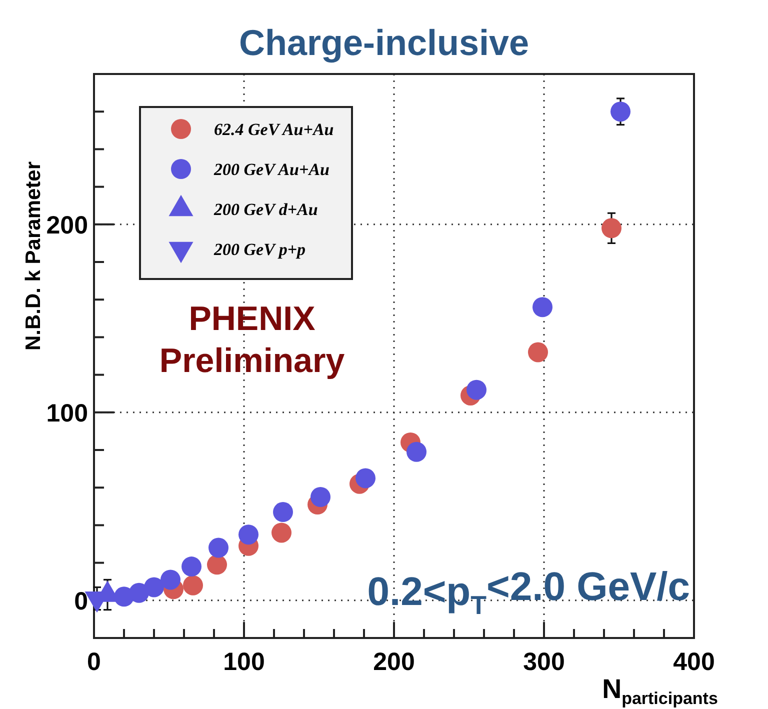 This screenshot has height=709, width=768. I want to click on annotation: PHENIX Preliminary, so click(252, 340).